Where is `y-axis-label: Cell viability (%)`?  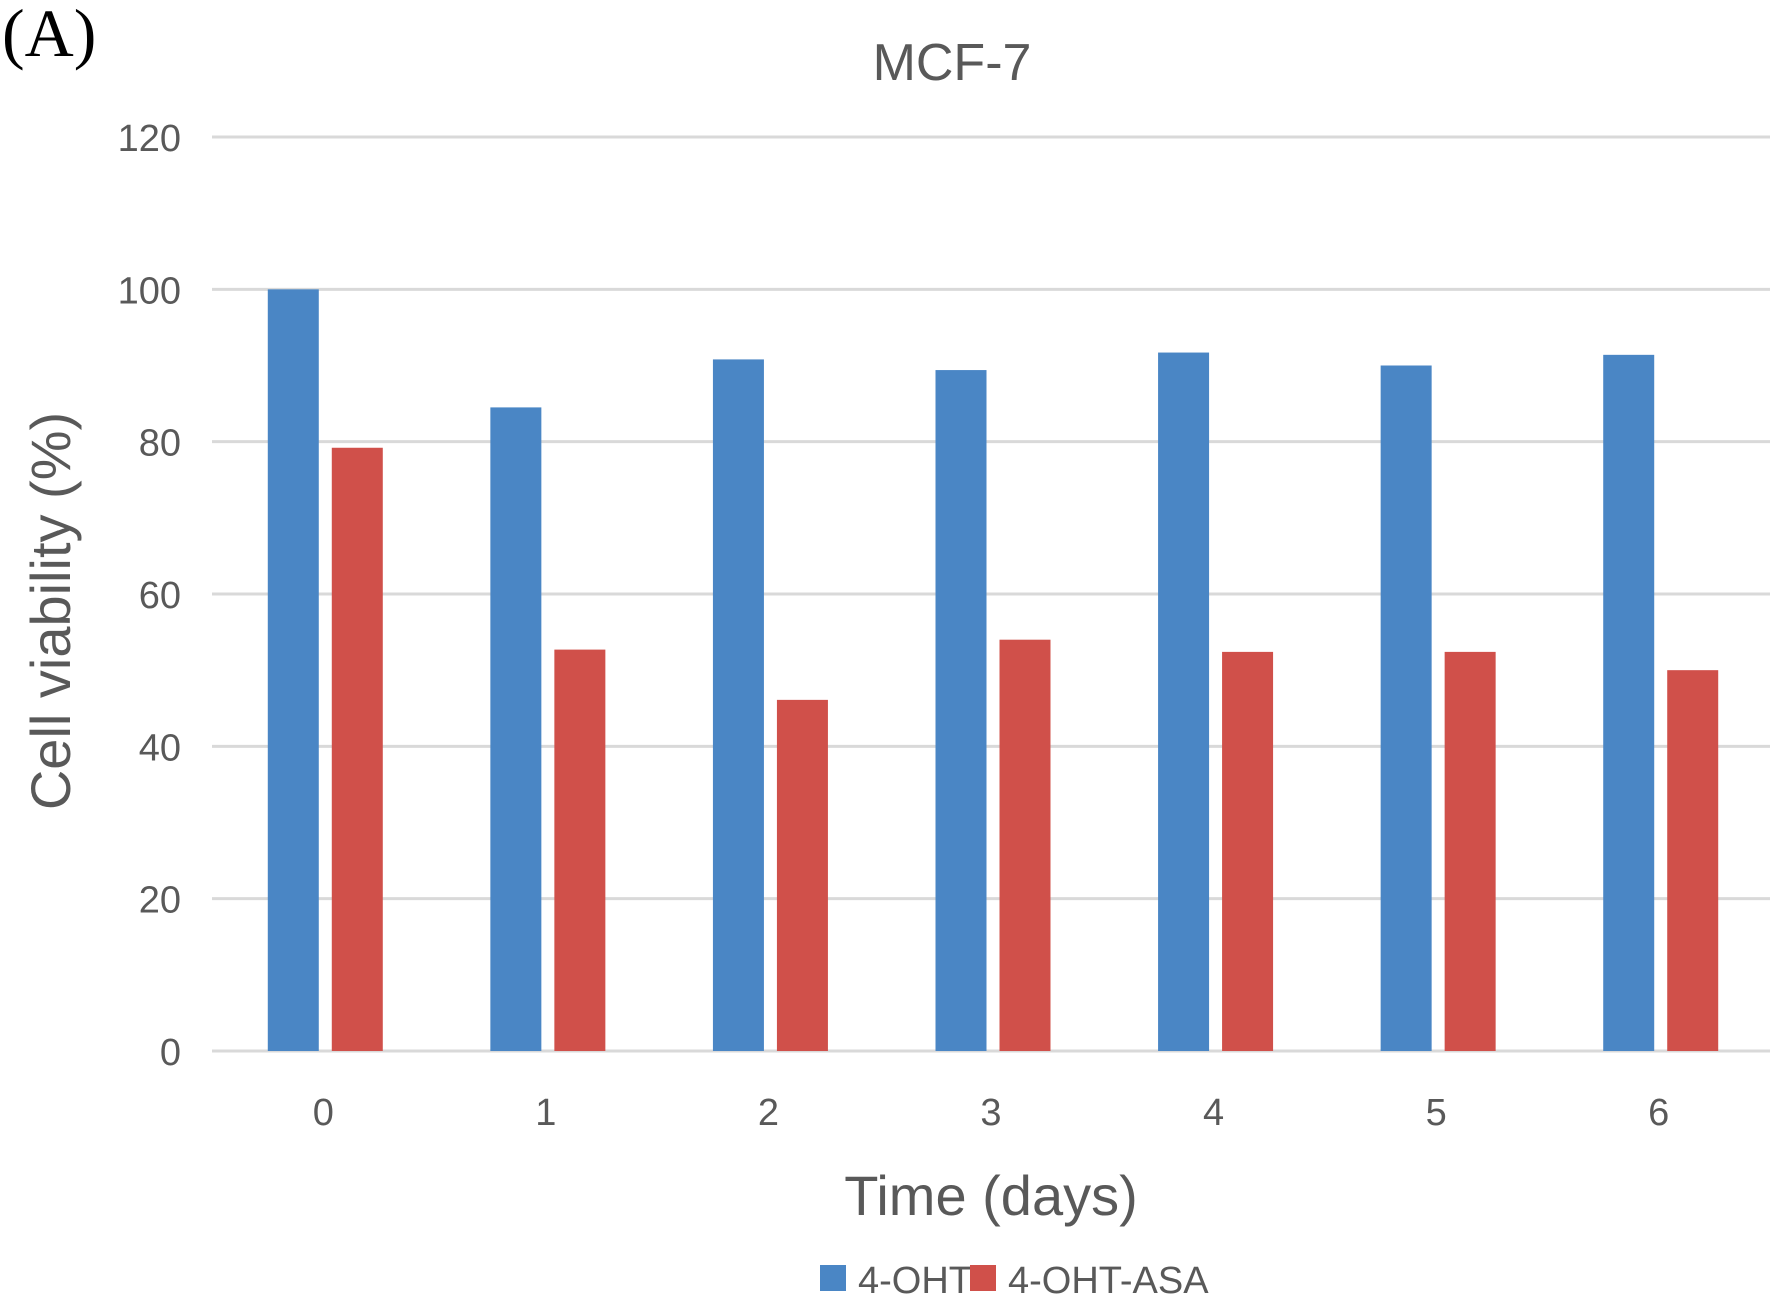 y-axis-label: Cell viability (%) is located at coordinates (50, 611).